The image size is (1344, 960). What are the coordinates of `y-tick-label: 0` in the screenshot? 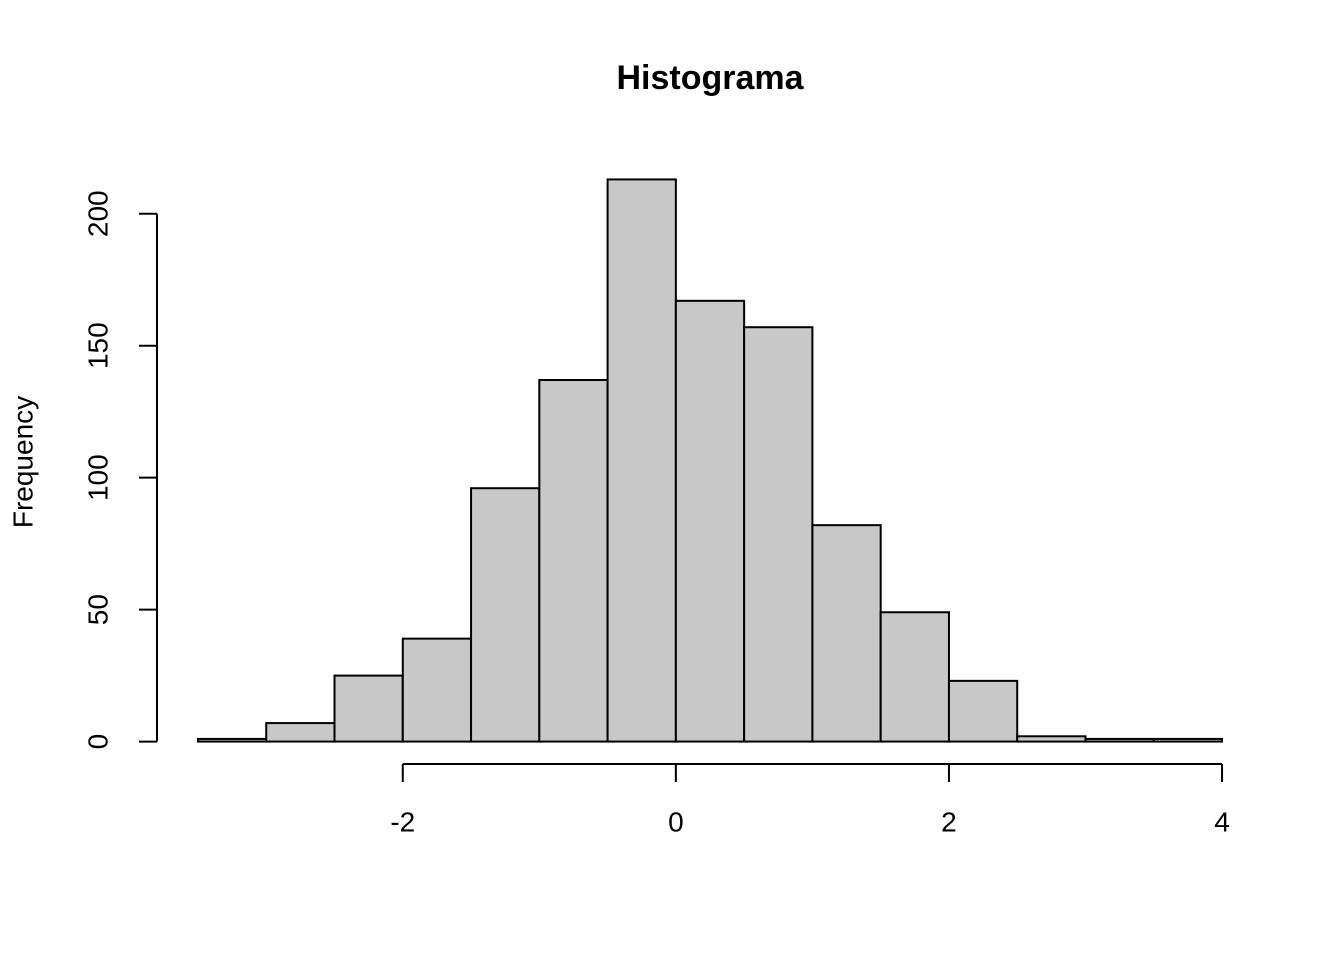 It's located at (97, 742).